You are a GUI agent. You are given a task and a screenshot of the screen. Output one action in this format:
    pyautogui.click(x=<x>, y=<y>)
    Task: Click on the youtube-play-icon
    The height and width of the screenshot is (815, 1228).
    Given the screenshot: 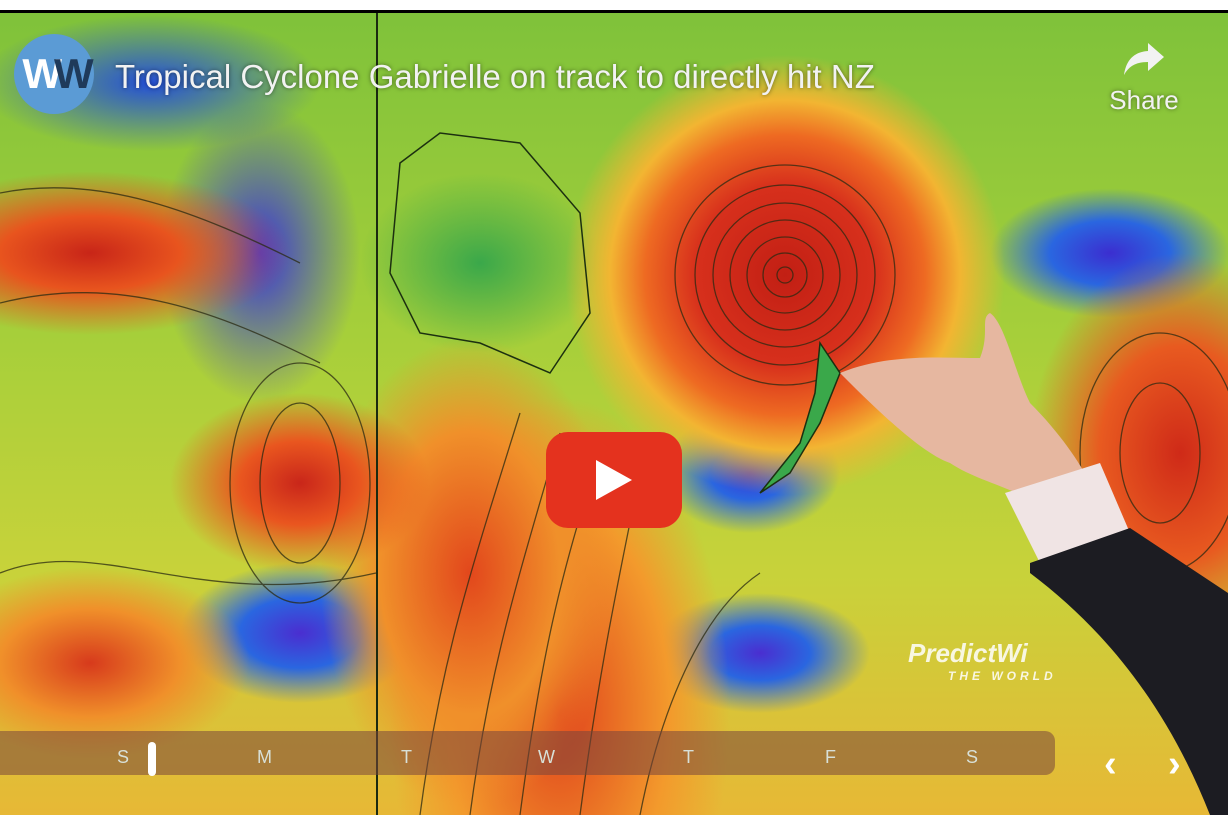 What is the action you would take?
    pyautogui.click(x=614, y=480)
    